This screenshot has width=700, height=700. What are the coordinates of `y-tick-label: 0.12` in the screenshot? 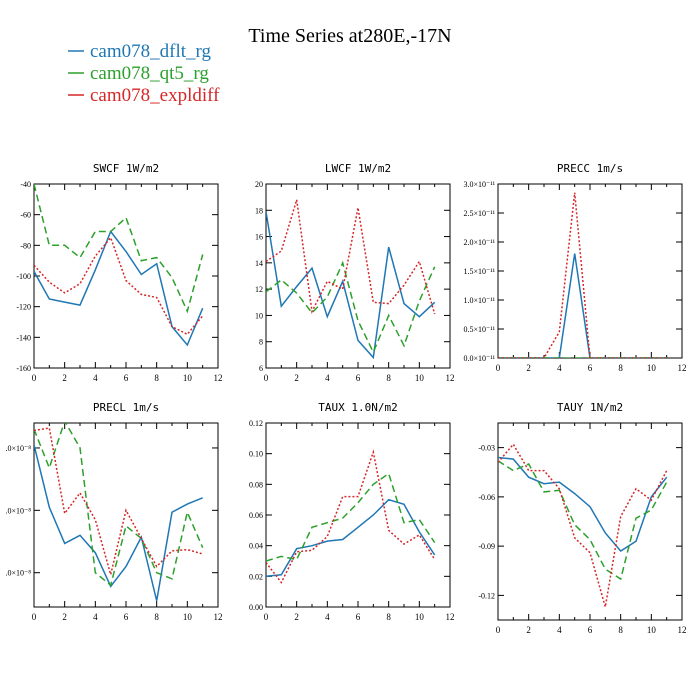 It's located at (256, 423).